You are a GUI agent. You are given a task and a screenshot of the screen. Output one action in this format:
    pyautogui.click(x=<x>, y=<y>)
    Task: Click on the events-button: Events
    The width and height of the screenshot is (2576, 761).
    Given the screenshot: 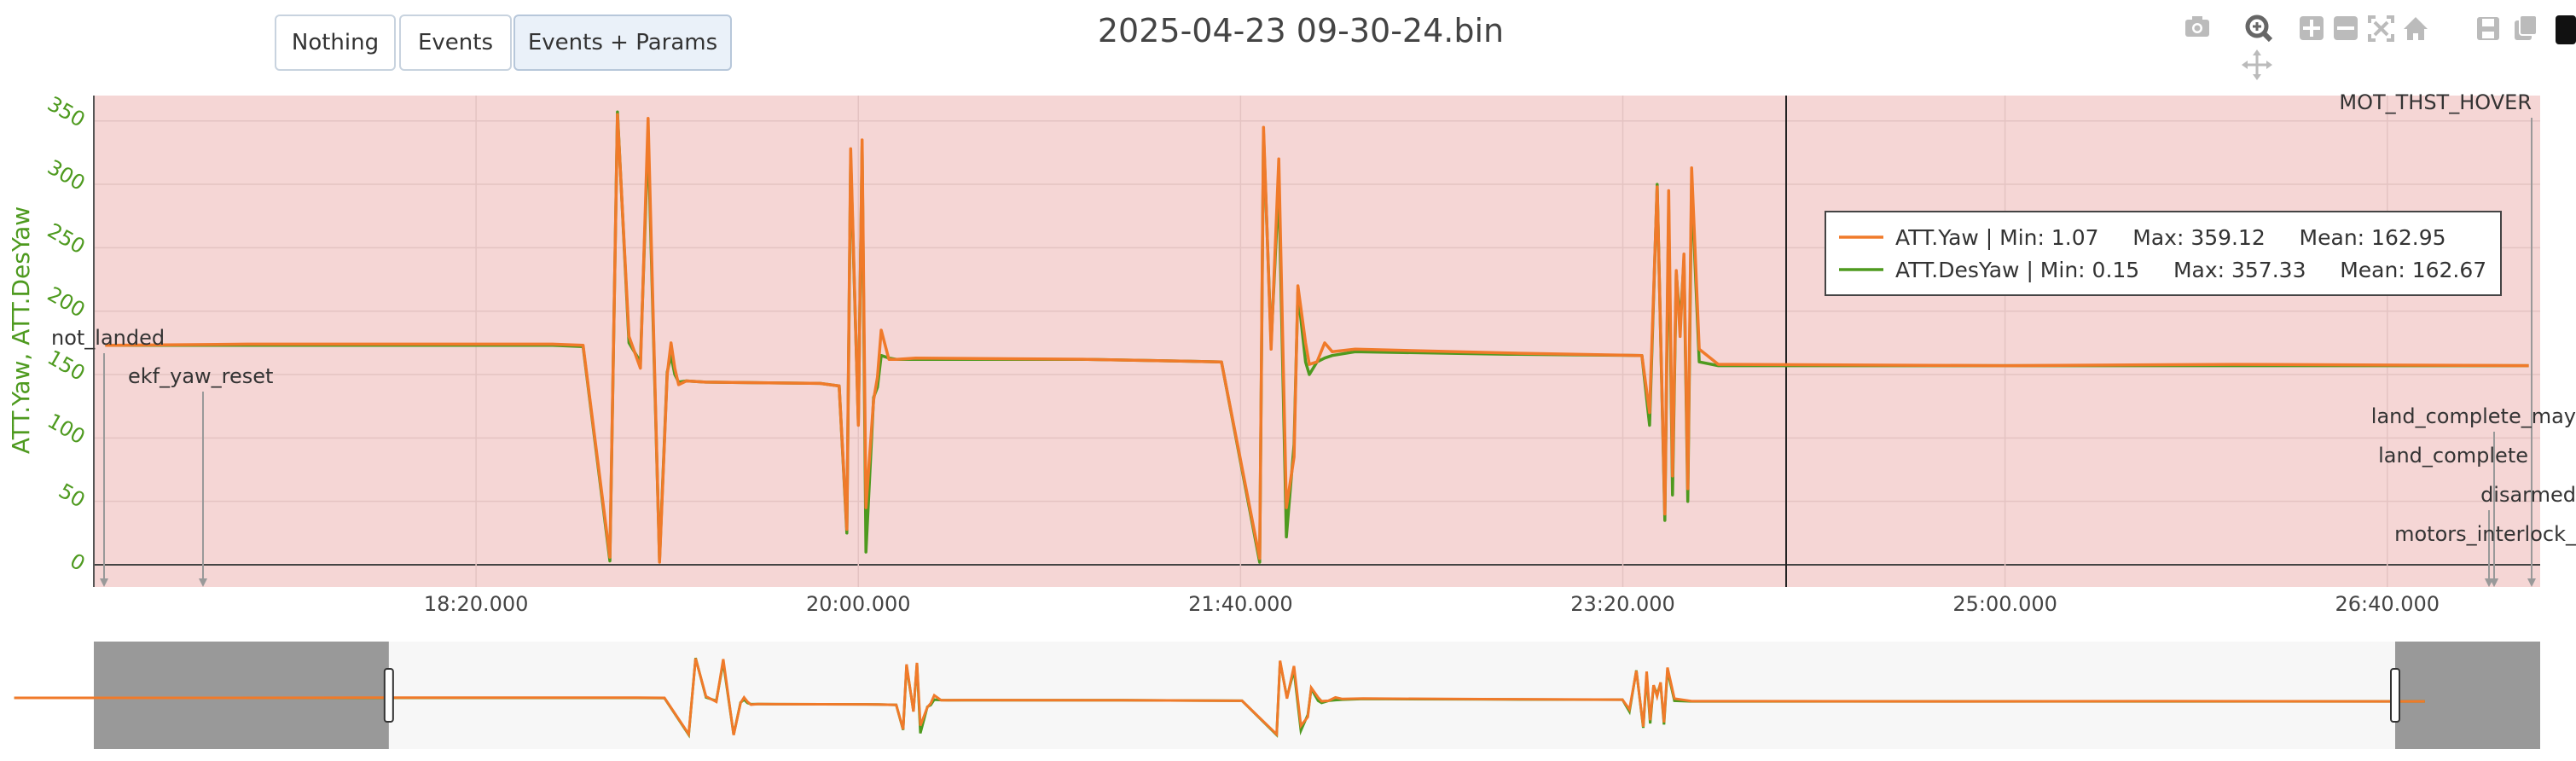 What is the action you would take?
    pyautogui.click(x=455, y=43)
    